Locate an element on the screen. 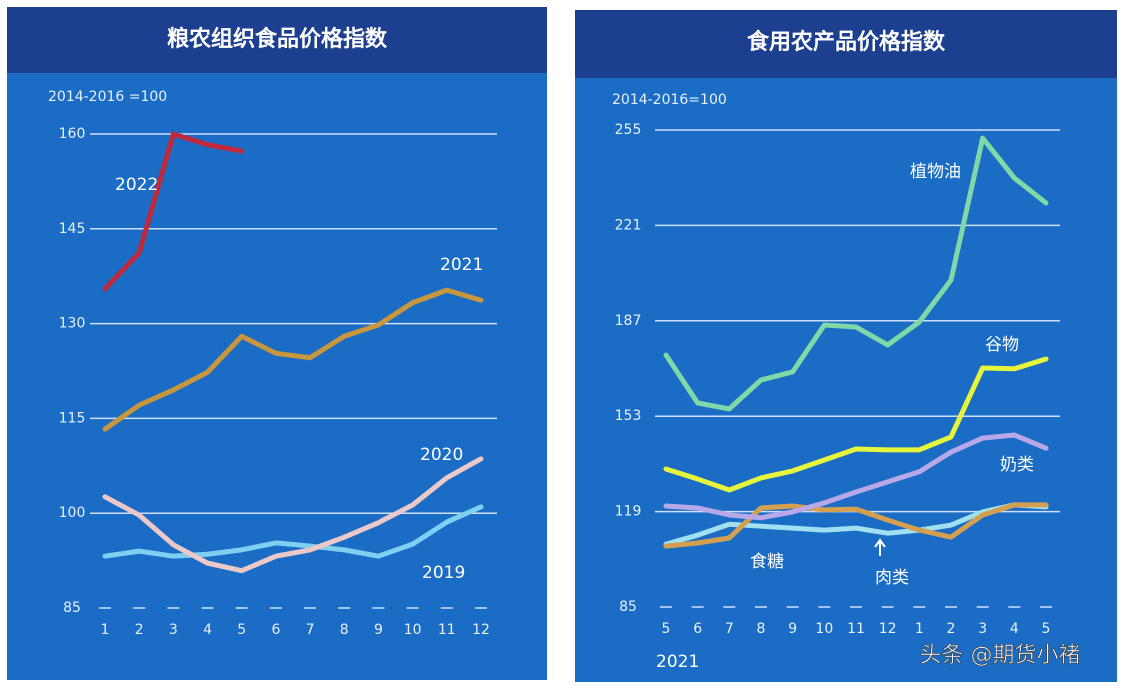 The image size is (1124, 690). series-label: 2021 is located at coordinates (461, 265).